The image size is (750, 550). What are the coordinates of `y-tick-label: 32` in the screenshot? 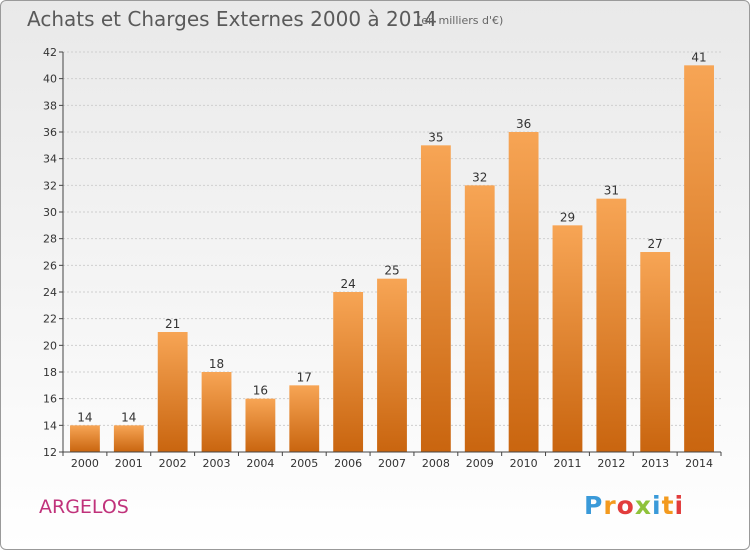 It's located at (50, 185).